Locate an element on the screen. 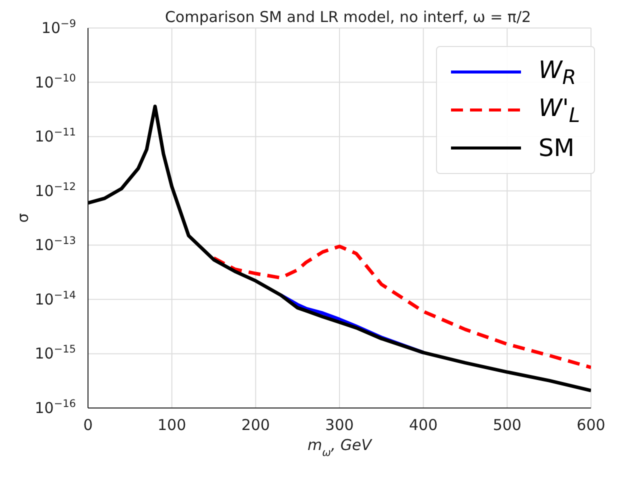 The image size is (619, 480). y-tick-label: 10$^{−10}$ is located at coordinates (55, 82).